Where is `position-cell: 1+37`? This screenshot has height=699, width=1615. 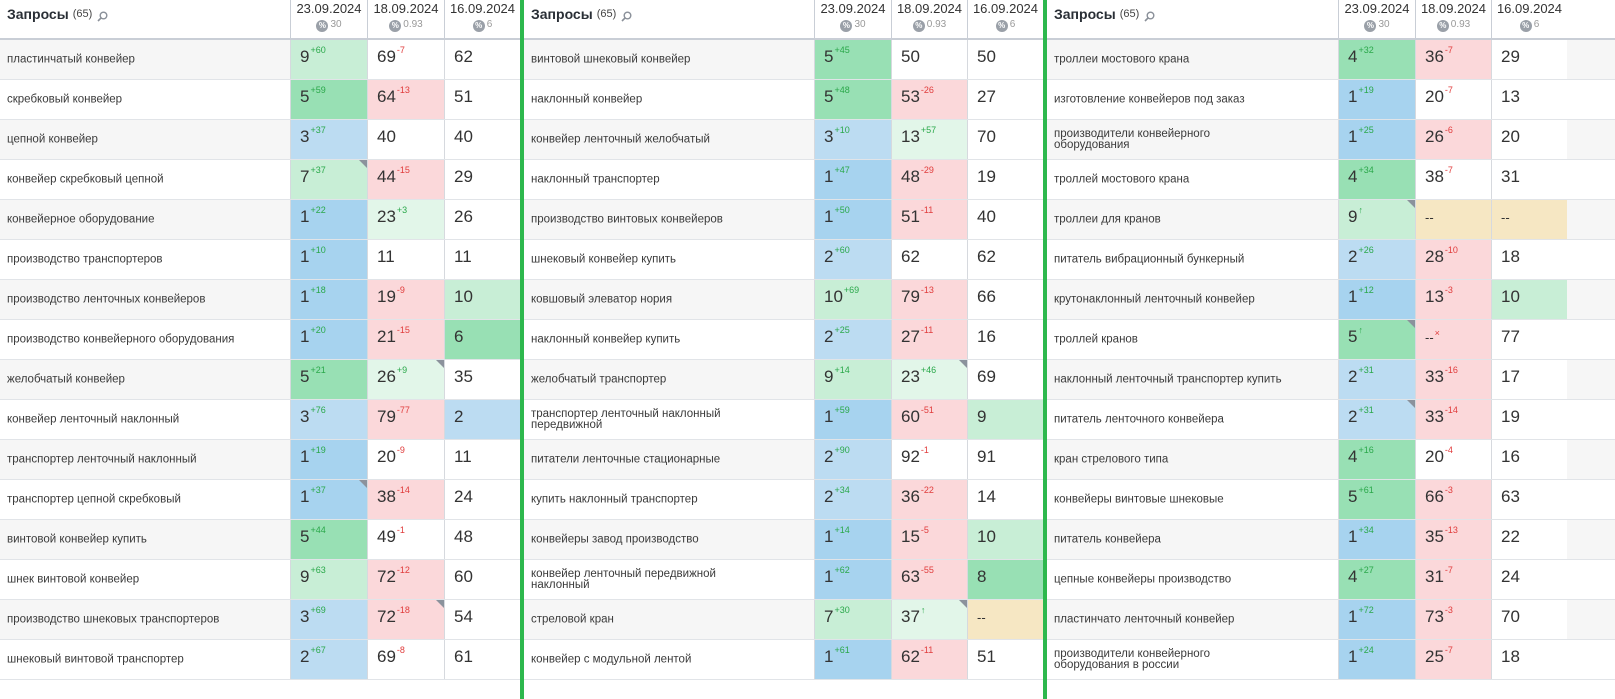 position-cell: 1+37 is located at coordinates (328, 499).